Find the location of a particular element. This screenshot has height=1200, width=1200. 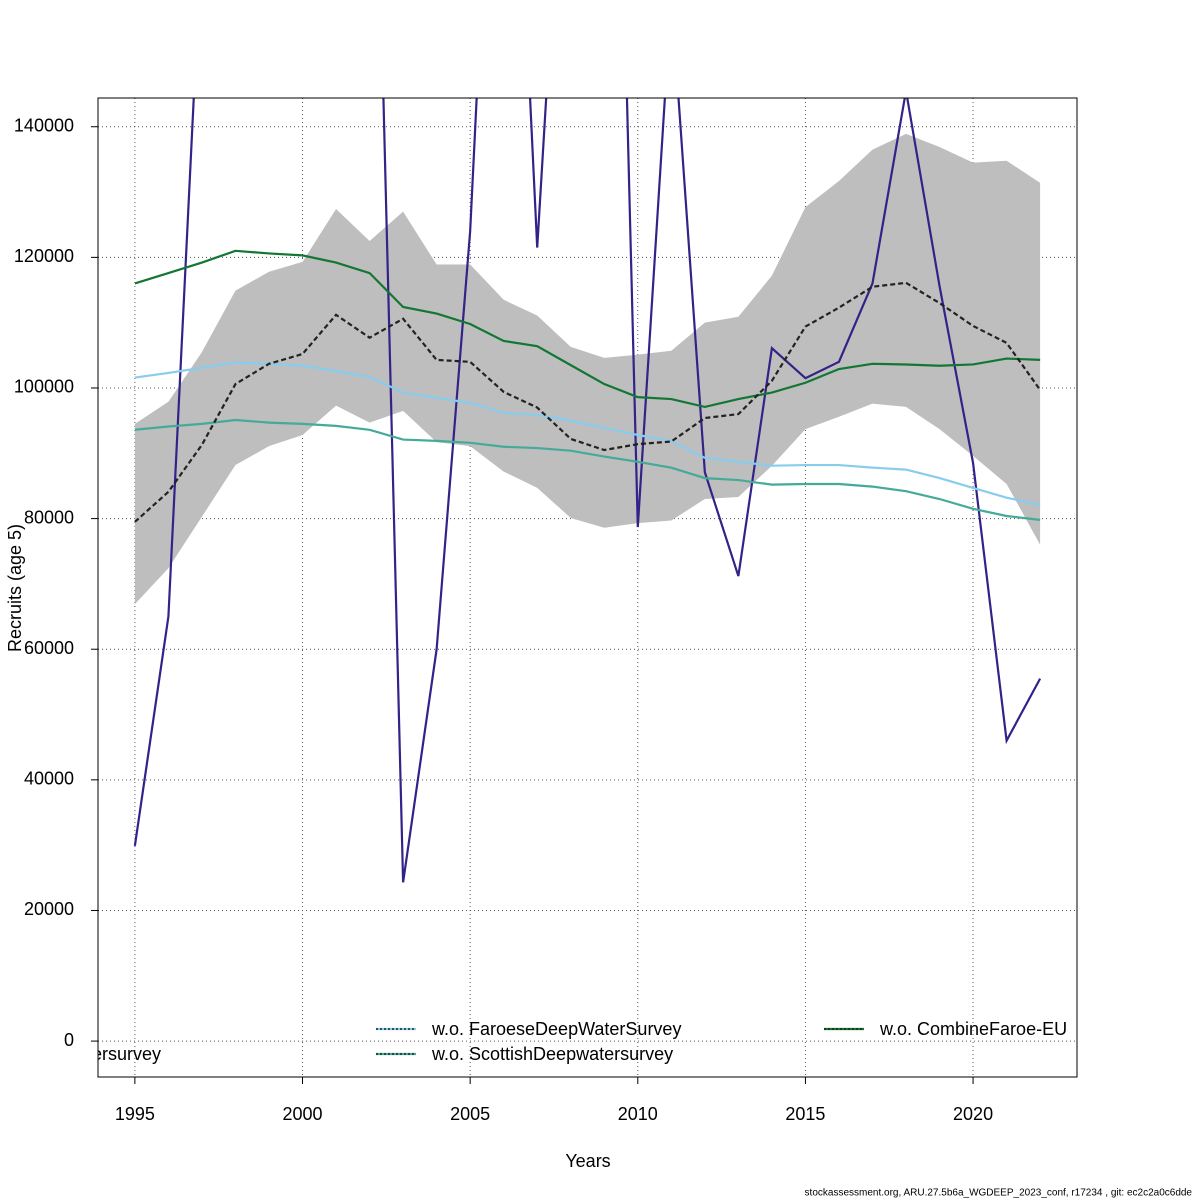

y-tick-label: 40000 is located at coordinates (49, 779).